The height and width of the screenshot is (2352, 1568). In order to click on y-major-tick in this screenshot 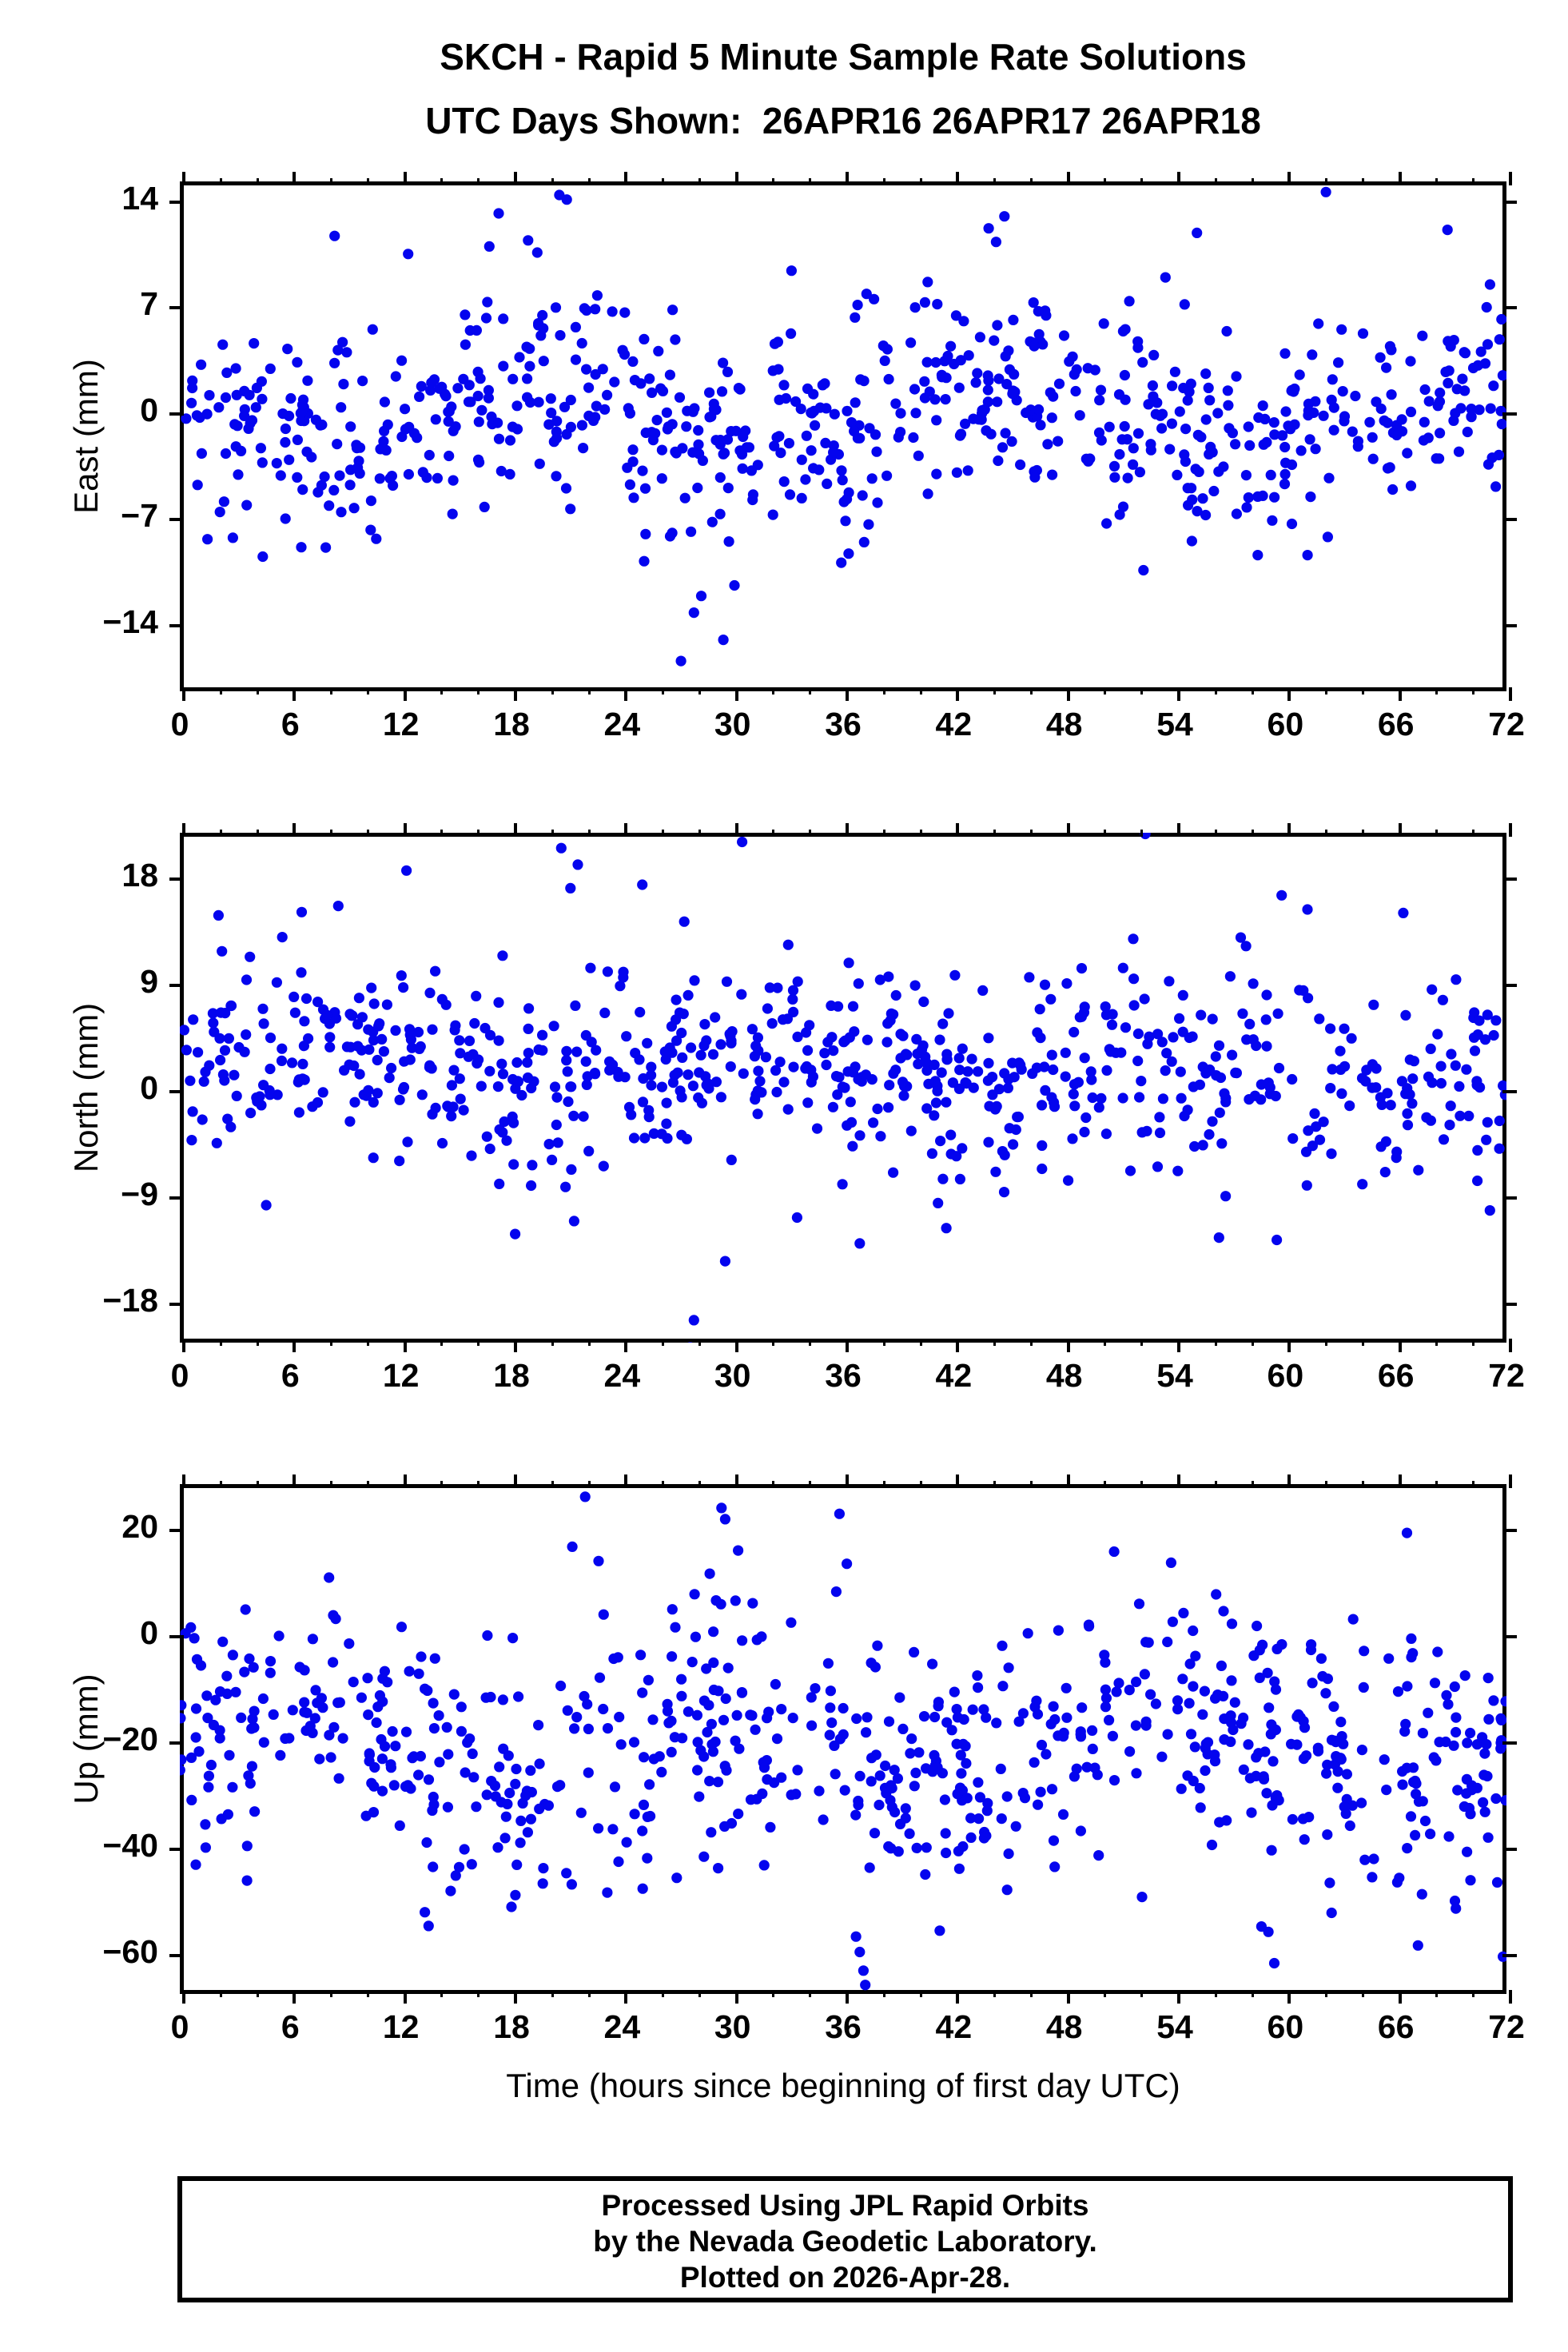, I will do `click(1509, 1955)`.